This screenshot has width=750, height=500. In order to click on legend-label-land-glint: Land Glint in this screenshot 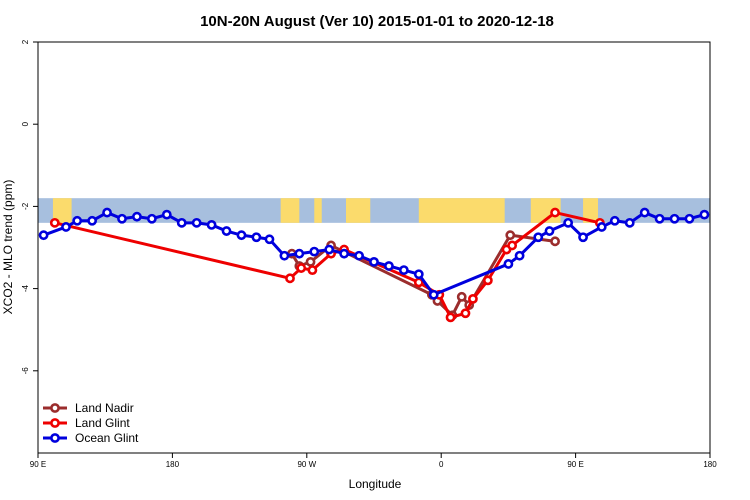, I will do `click(102, 423)`.